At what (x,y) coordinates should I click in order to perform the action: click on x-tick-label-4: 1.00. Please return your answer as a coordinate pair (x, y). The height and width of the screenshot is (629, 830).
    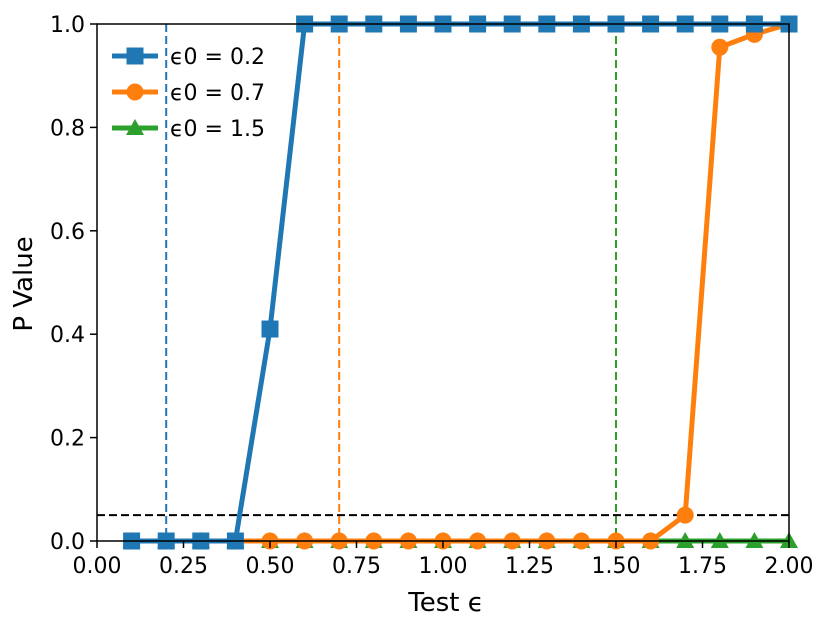
    Looking at the image, I should click on (443, 566).